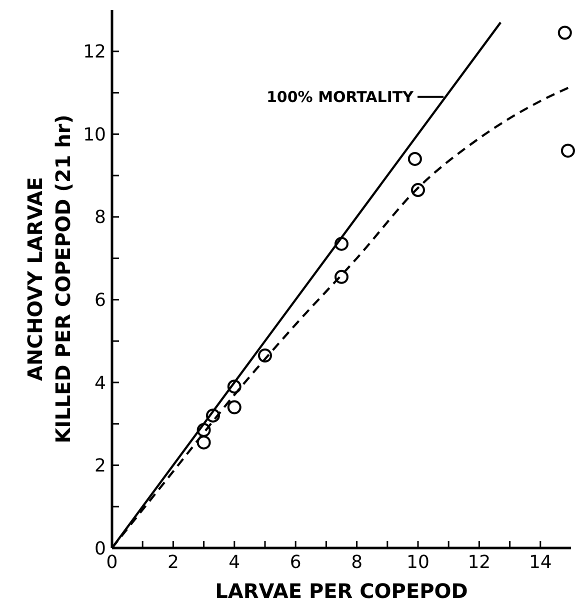  I want to click on x-tick-label: 4, so click(234, 562).